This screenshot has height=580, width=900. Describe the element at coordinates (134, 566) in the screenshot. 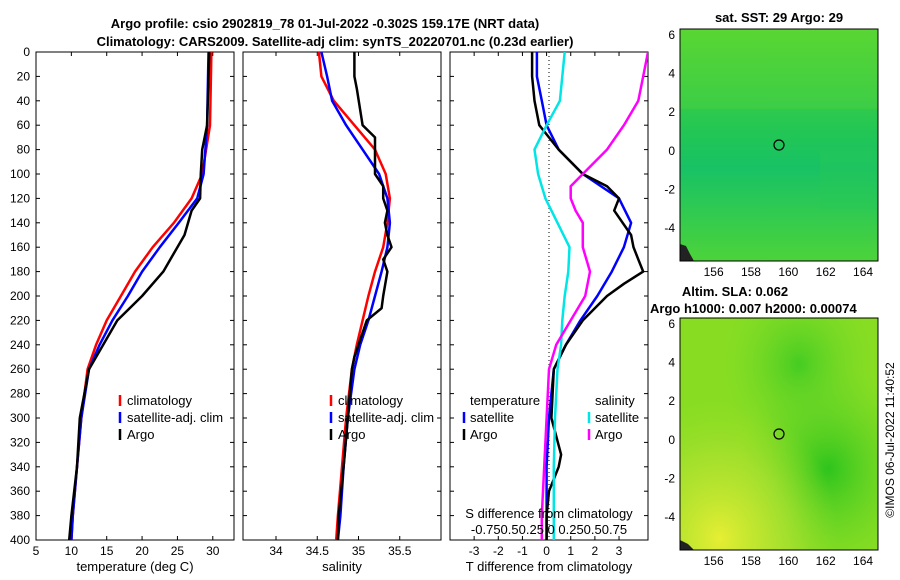

I see `temperature-xlabel: temperature (deg C)` at that location.